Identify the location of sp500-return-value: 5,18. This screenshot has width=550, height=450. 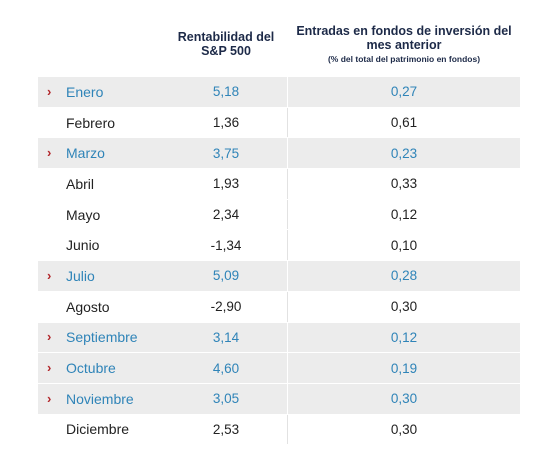
(226, 92).